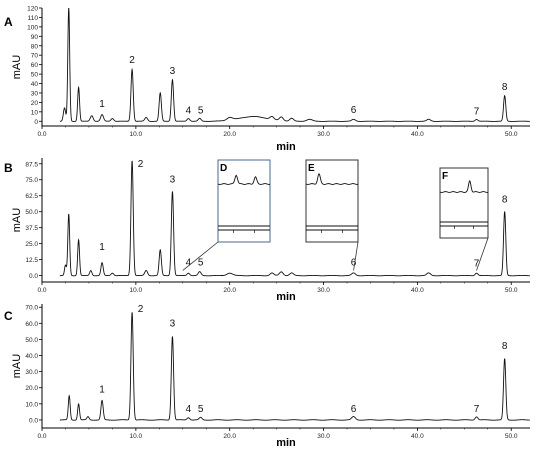 Image resolution: width=550 pixels, height=454 pixels. Describe the element at coordinates (445, 176) in the screenshot. I see `inset-label: F` at that location.